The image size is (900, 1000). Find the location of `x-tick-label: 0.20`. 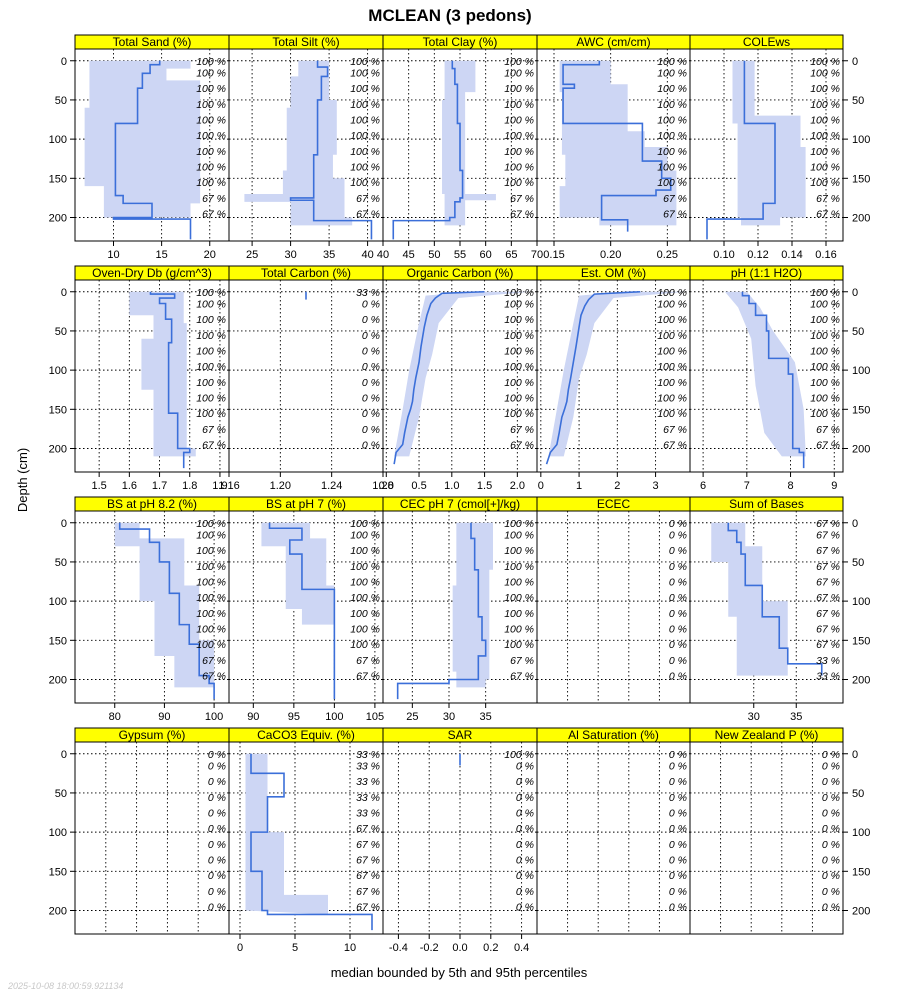

x-tick-label: 0.20 is located at coordinates (610, 255).